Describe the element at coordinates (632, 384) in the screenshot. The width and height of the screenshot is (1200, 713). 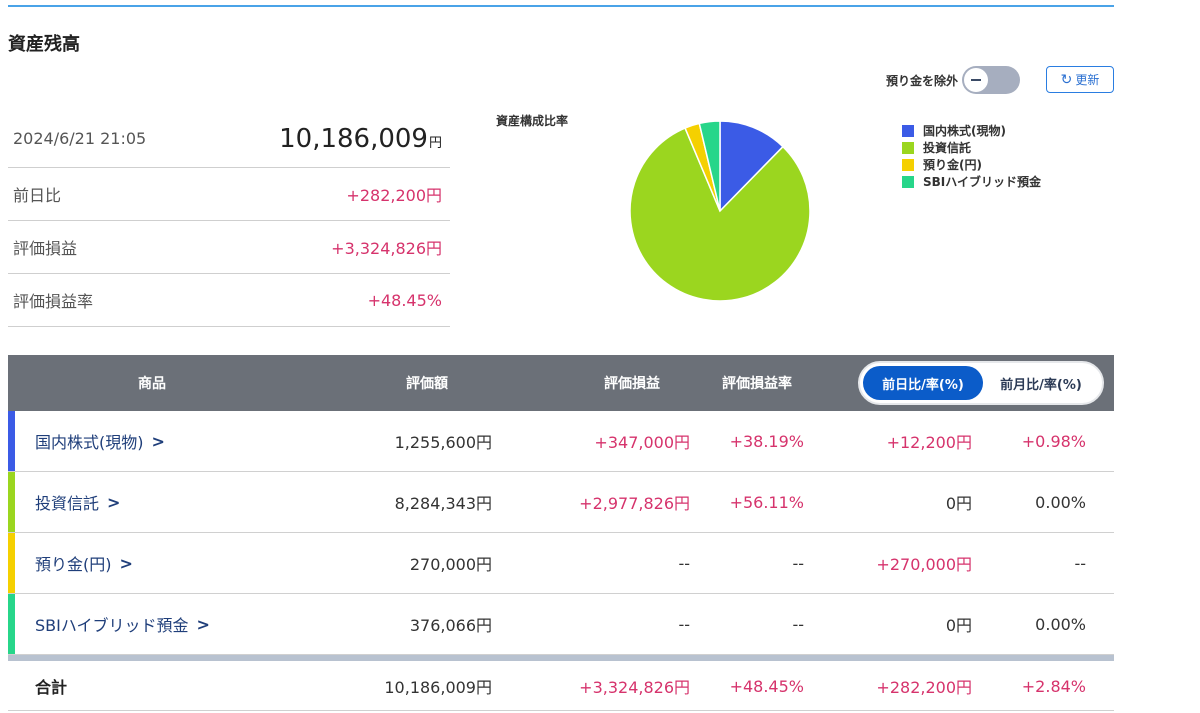
I see `header-pl: 評価損益` at that location.